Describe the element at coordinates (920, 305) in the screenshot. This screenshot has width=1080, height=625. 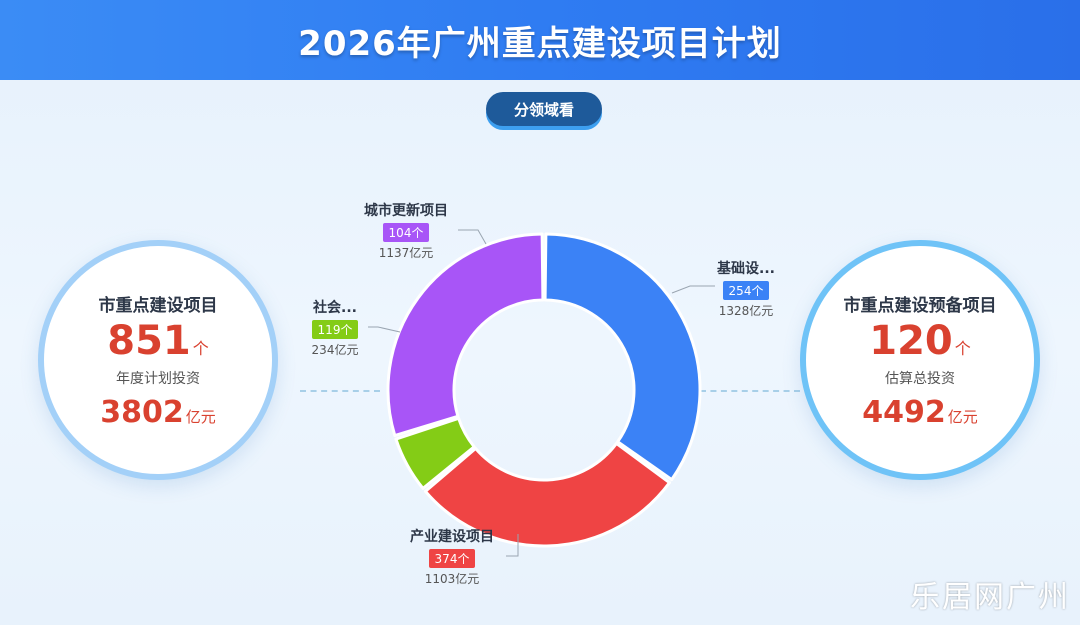
I see `reserve-projects-title: 市重点建设预备项目` at that location.